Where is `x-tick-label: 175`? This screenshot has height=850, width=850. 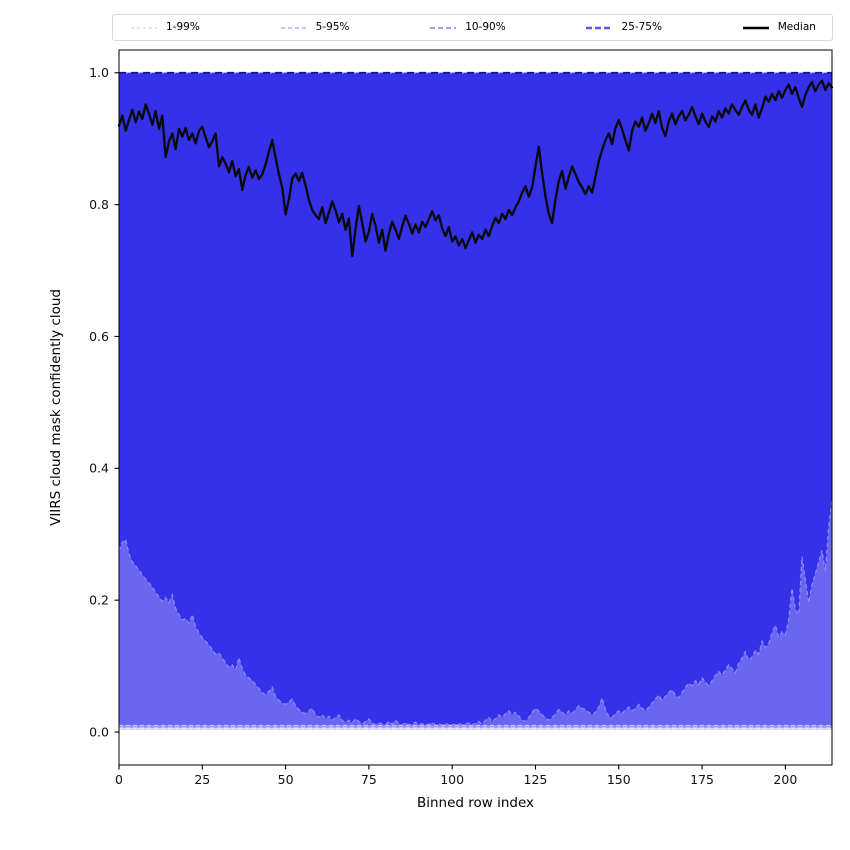 x-tick-label: 175 is located at coordinates (702, 779).